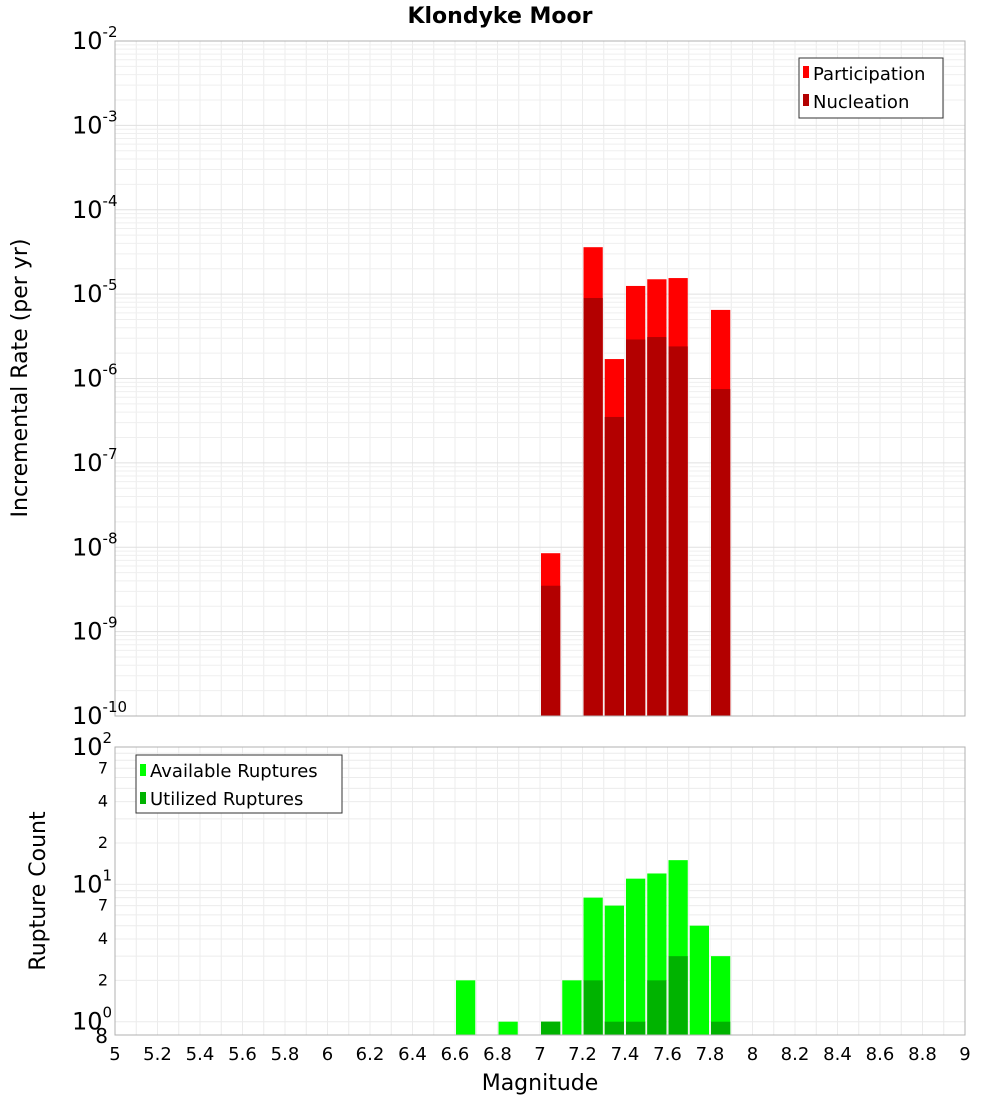  I want to click on top-y-tick-label: 10⁻², so click(95, 39).